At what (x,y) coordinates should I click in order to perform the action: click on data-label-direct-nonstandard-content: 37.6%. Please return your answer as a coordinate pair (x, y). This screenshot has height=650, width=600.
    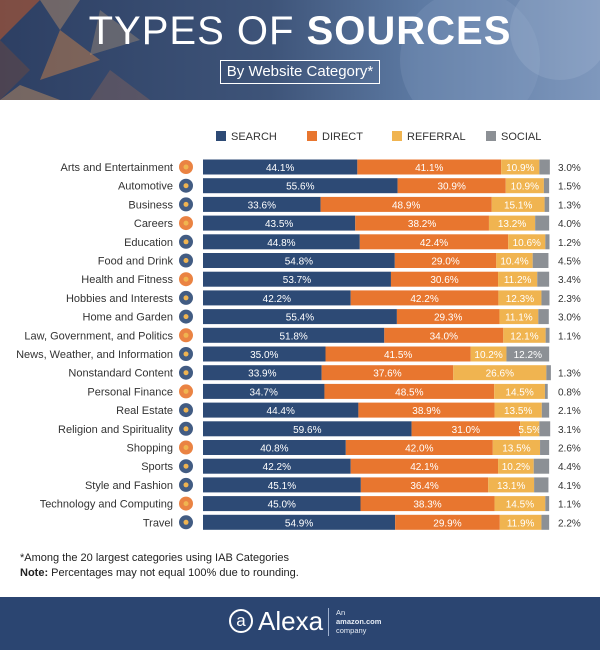
    Looking at the image, I should click on (387, 374).